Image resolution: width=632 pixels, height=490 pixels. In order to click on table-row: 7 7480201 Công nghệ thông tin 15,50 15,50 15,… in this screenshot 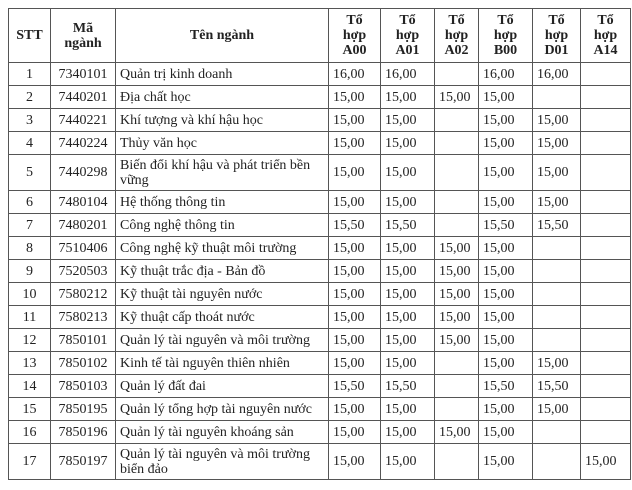, I will do `click(319, 225)`.